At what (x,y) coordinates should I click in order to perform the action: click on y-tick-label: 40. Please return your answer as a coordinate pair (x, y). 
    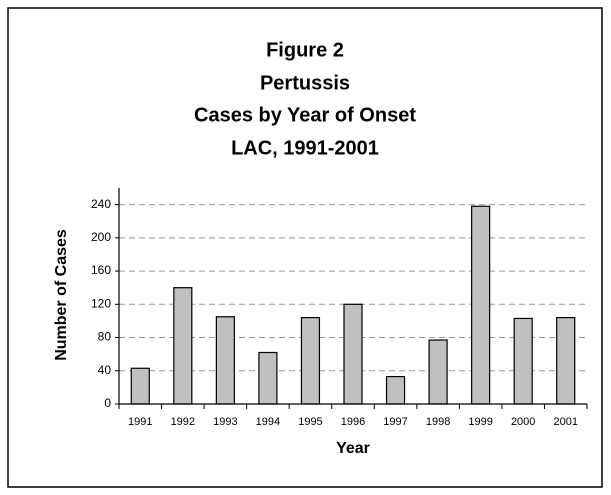
    Looking at the image, I should click on (105, 370).